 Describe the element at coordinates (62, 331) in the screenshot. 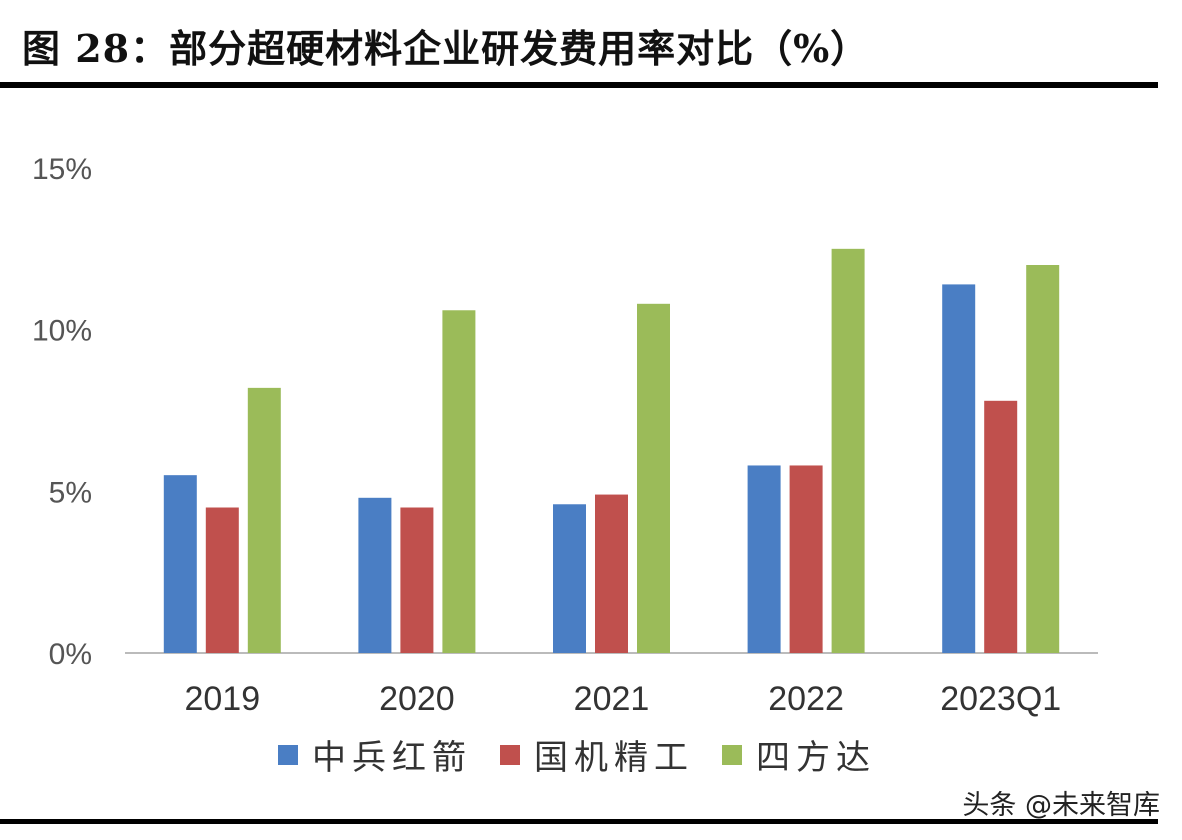

I see `y-tick-label: 10%` at that location.